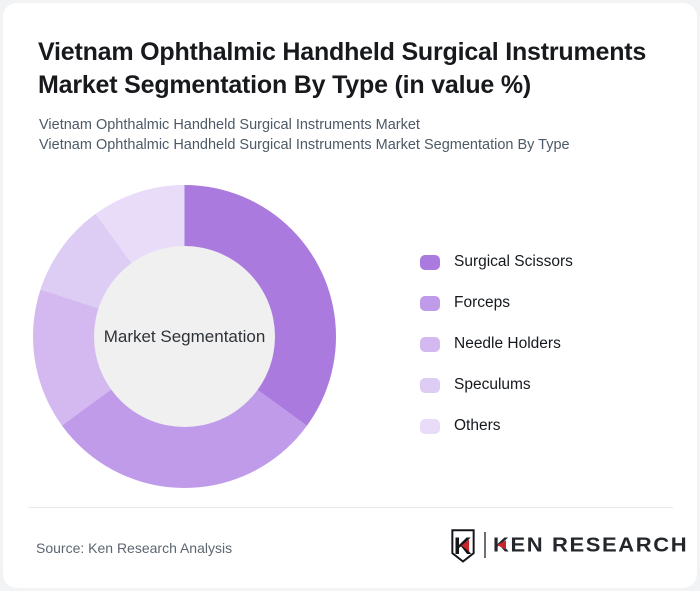 The width and height of the screenshot is (700, 591). I want to click on legend-item-surgical-scissors: Surgical Scissors, so click(496, 262).